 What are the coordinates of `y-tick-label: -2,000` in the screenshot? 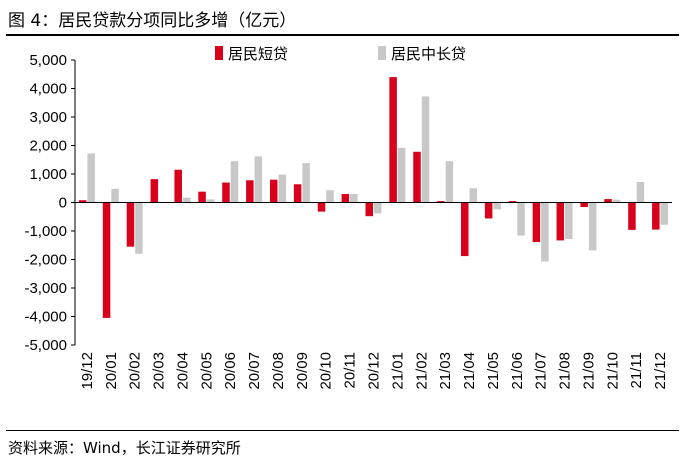 It's located at (45, 260).